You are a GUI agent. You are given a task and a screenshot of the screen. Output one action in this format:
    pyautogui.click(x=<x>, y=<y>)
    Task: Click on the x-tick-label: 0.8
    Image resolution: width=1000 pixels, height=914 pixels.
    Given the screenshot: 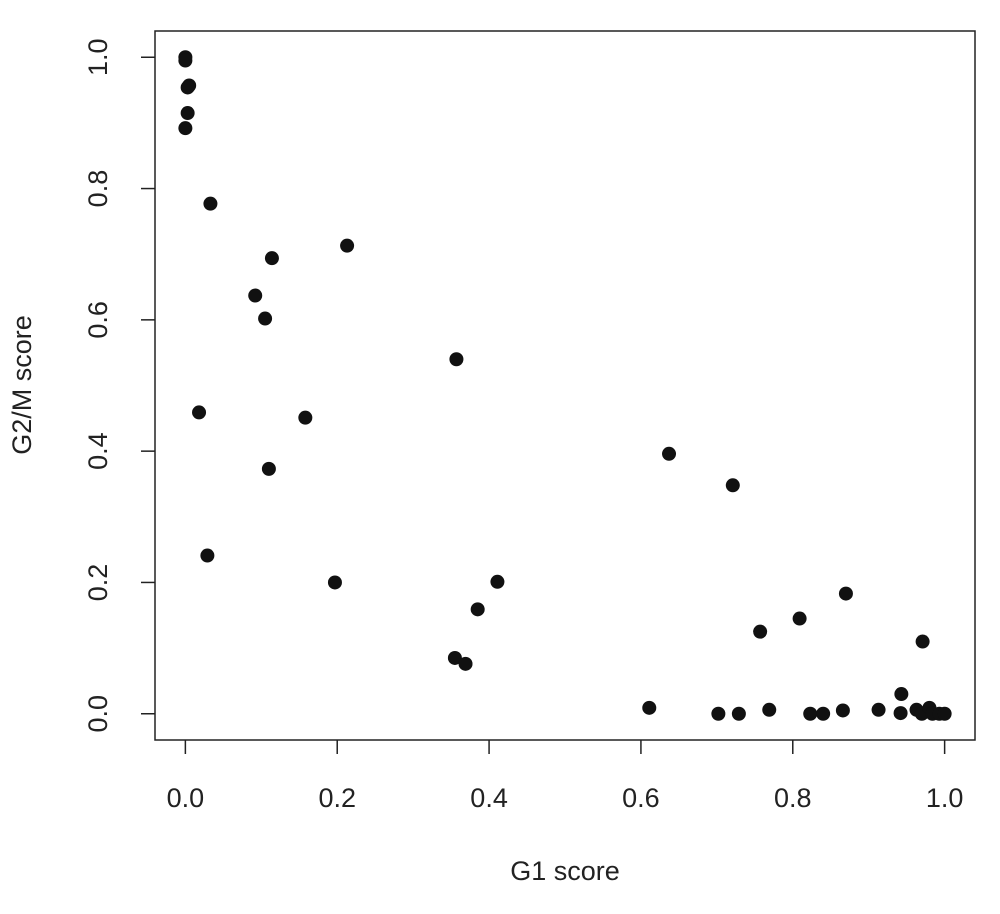 What is the action you would take?
    pyautogui.click(x=793, y=798)
    